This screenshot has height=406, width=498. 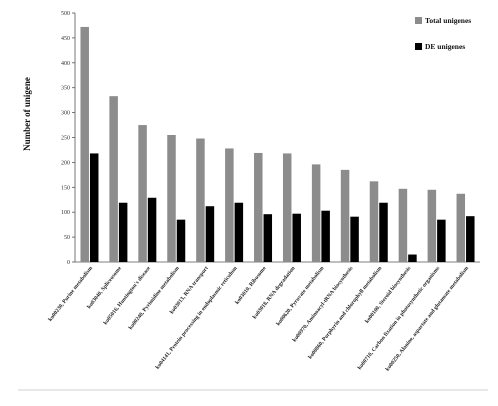 I want to click on legend-label: DE unigenes, so click(x=445, y=46).